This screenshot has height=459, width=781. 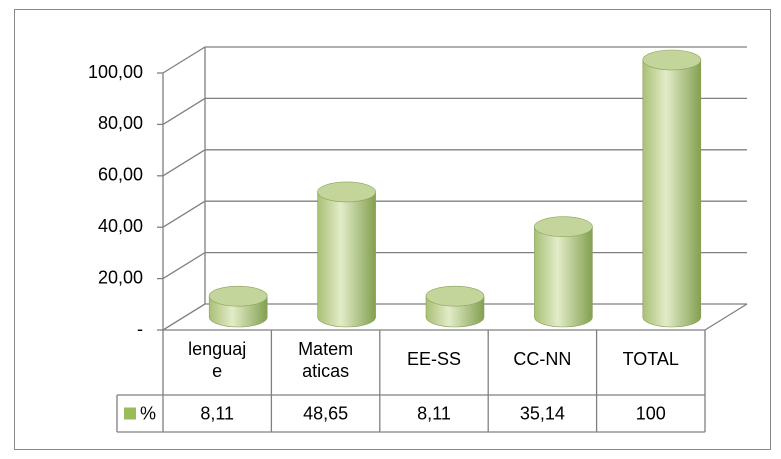 I want to click on category-cell: Matematicas, so click(x=326, y=360).